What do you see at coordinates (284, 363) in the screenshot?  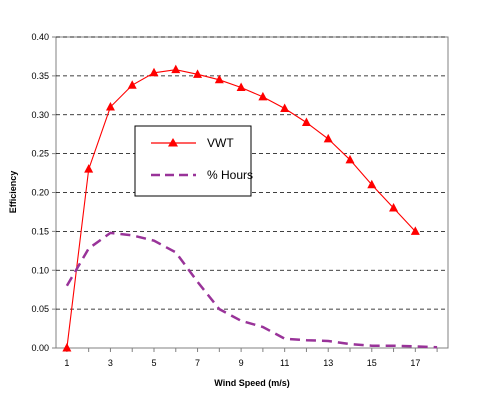 I see `x-tick-label: 11` at bounding box center [284, 363].